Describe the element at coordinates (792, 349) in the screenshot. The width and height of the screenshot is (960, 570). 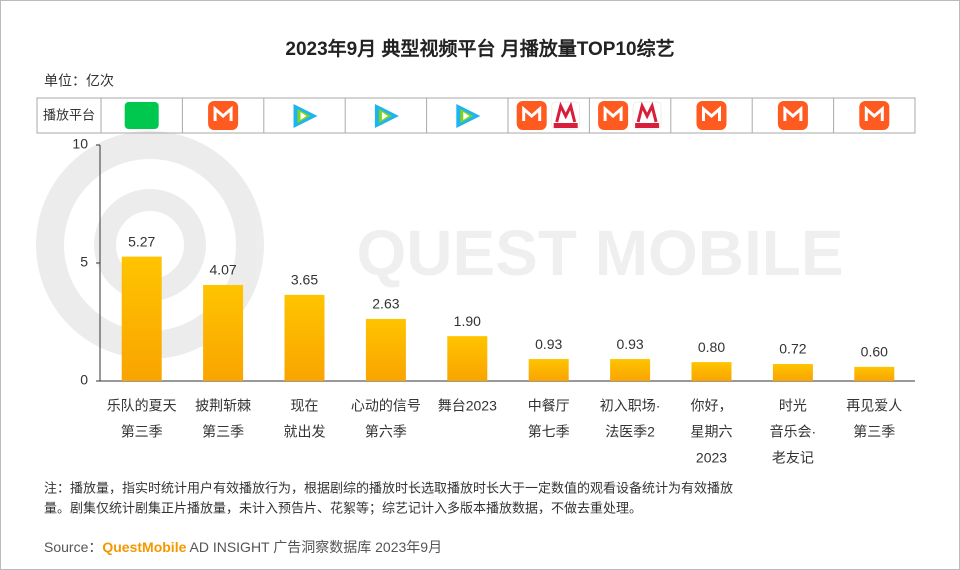
I see `value-label: 0.72` at that location.